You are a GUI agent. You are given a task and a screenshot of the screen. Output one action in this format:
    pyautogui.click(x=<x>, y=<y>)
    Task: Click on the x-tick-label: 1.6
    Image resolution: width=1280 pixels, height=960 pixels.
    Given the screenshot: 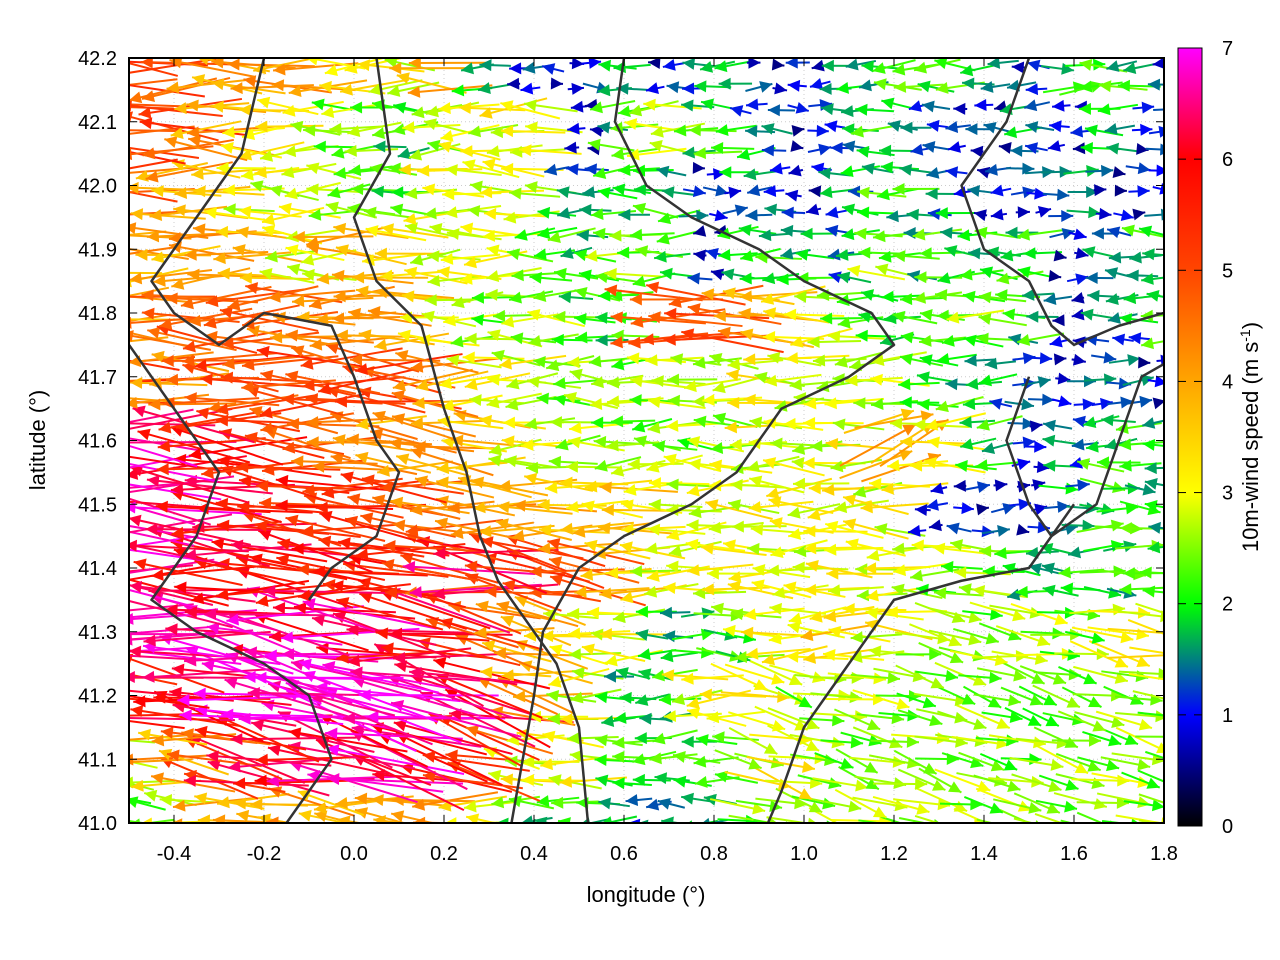 What is the action you would take?
    pyautogui.click(x=1074, y=854)
    